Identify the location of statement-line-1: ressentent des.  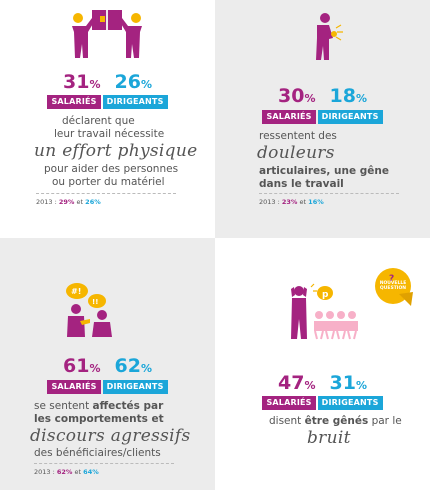
(298, 136).